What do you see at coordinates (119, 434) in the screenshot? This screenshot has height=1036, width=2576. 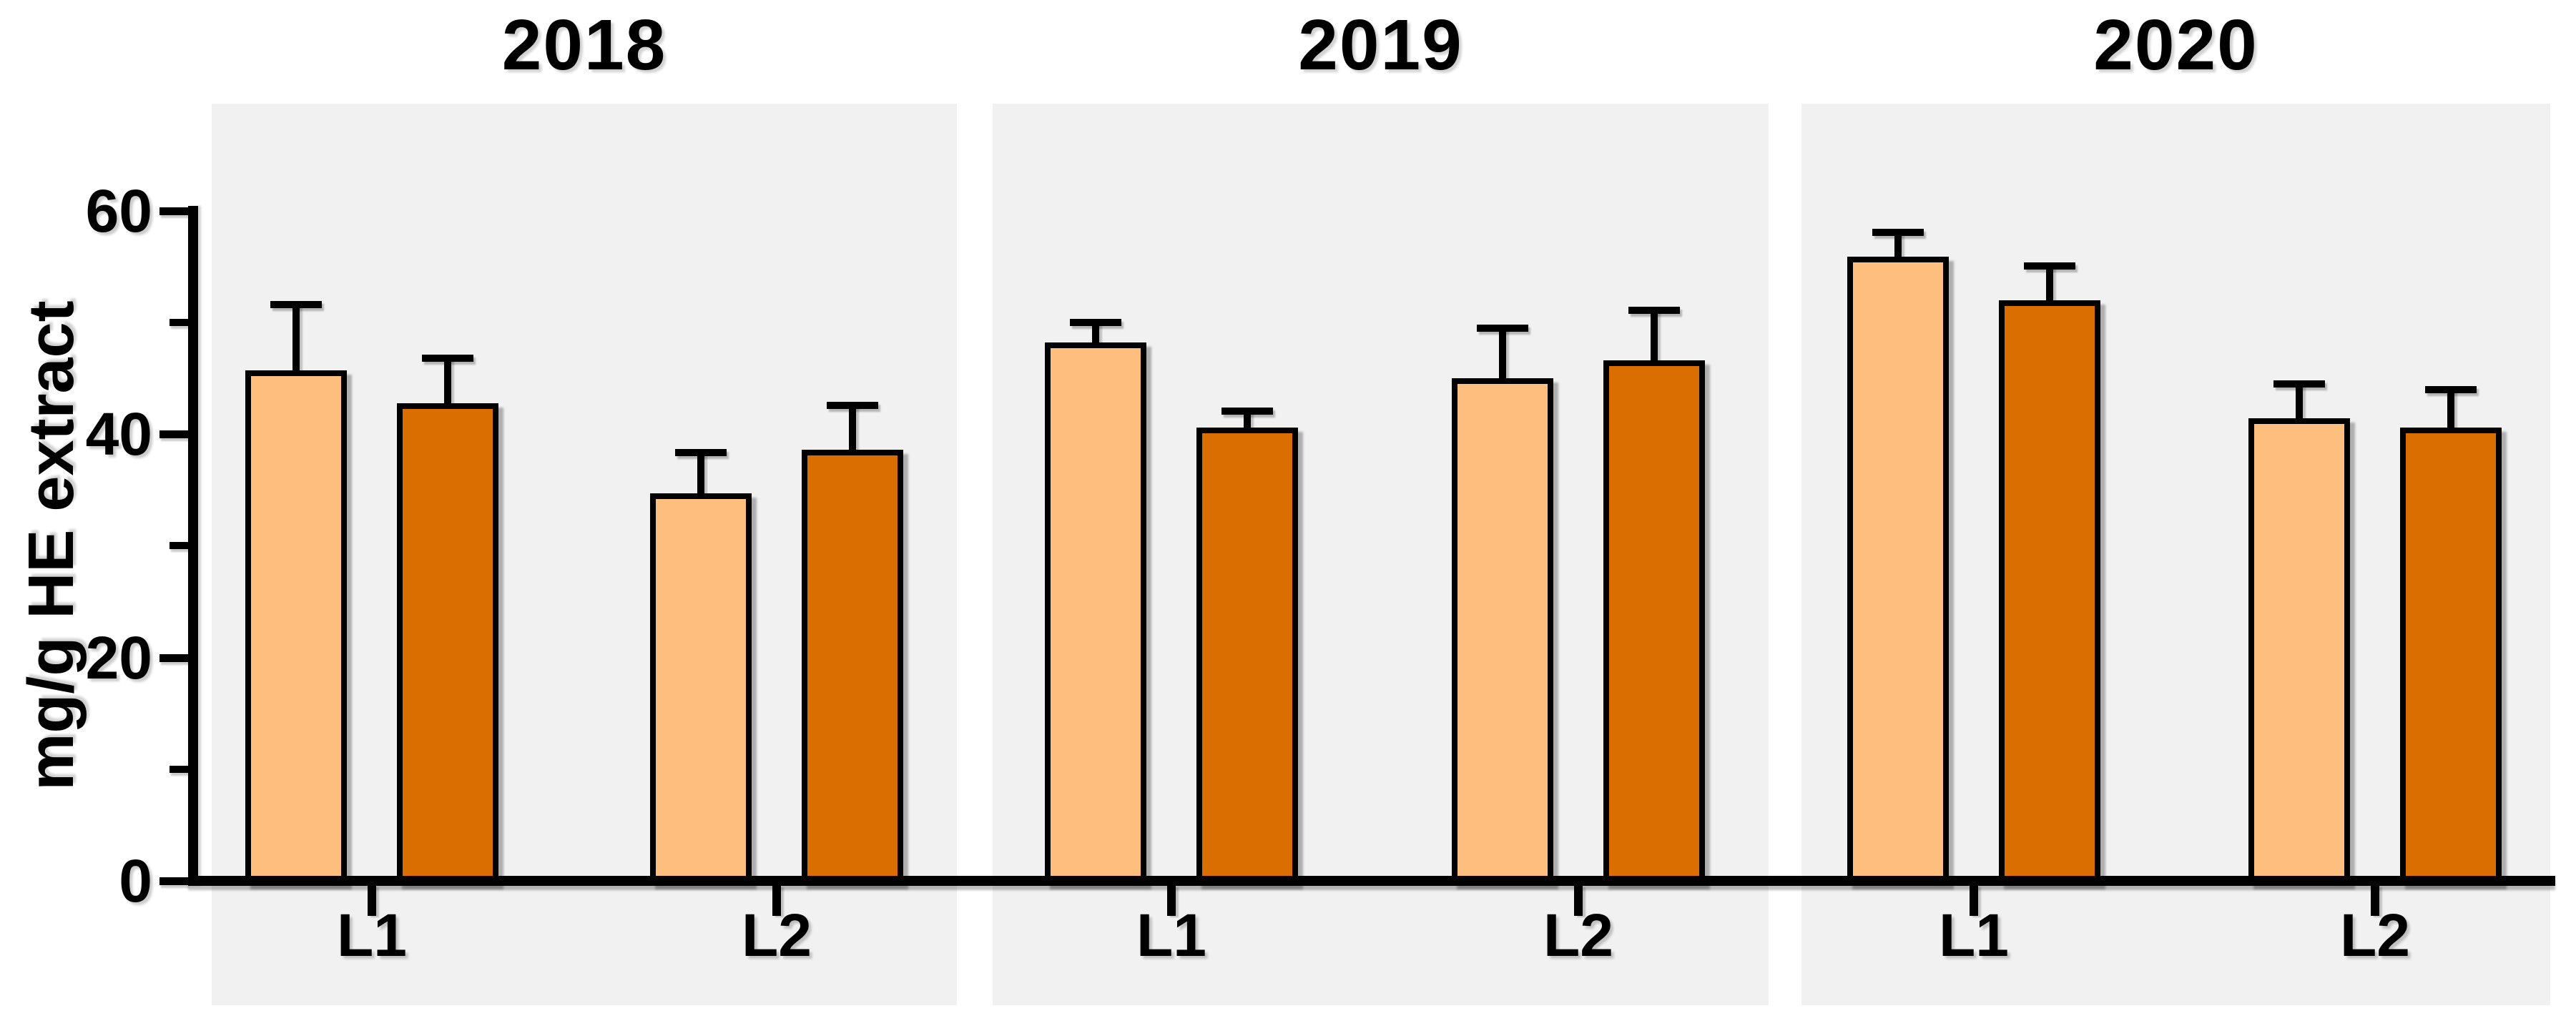 I see `y-tick-label: 40` at bounding box center [119, 434].